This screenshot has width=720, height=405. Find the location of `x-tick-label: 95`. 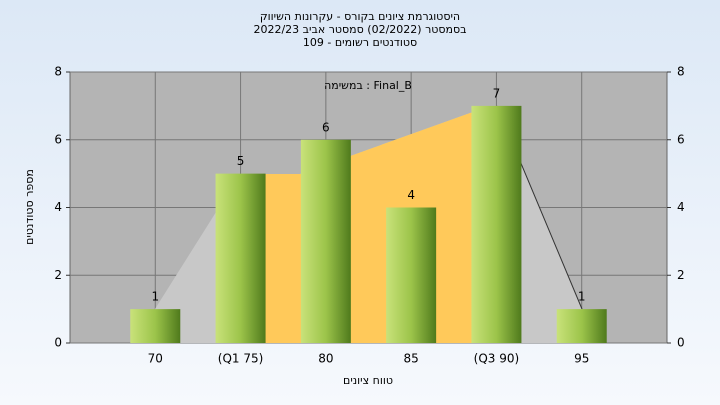

x-tick-label: 95 is located at coordinates (581, 359).